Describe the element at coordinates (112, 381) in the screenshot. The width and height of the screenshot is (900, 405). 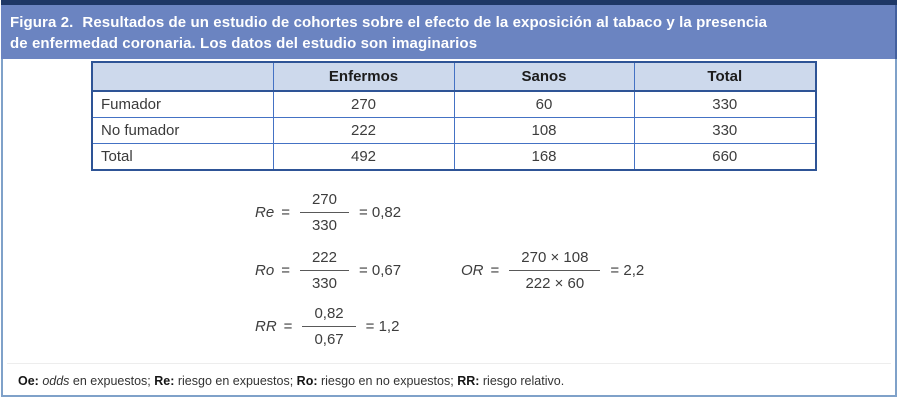
I see `abbr-oe-definition: en expuestos;` at that location.